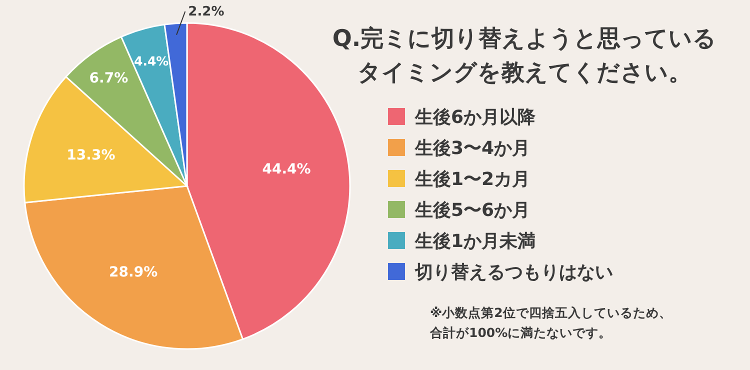 The image size is (750, 370). What do you see at coordinates (551, 323) in the screenshot?
I see `text: ※小数点第2位で四捨五入しているため、合計が100%に満たないです。` at bounding box center [551, 323].